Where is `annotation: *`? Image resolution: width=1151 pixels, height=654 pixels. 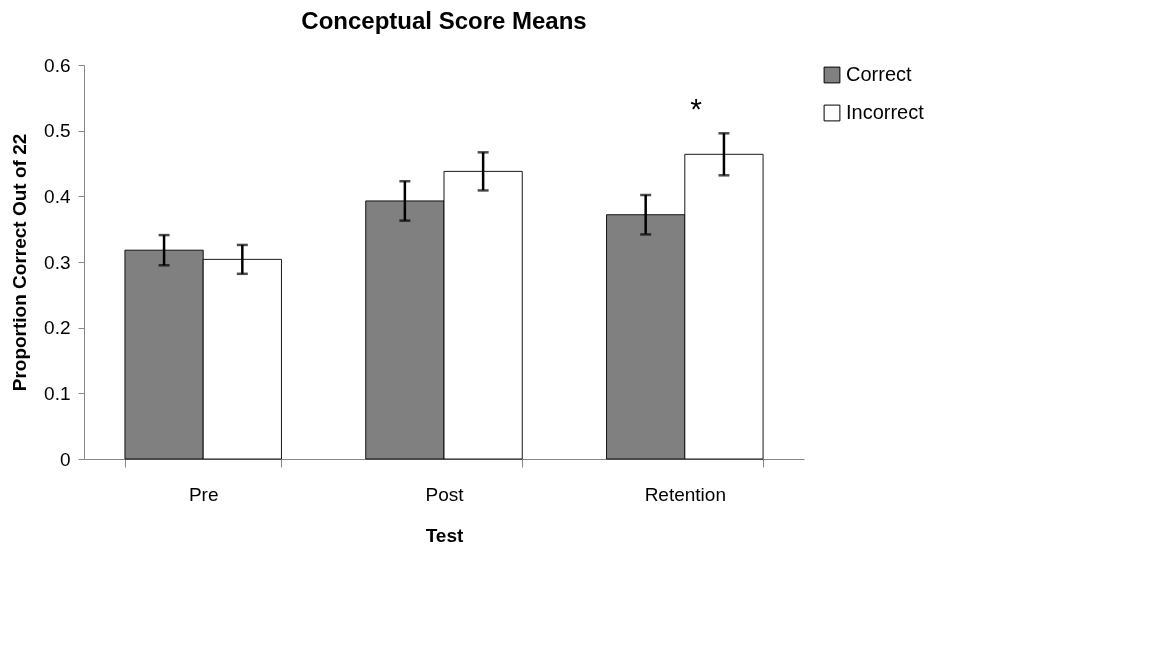
annotation: * is located at coordinates (696, 108).